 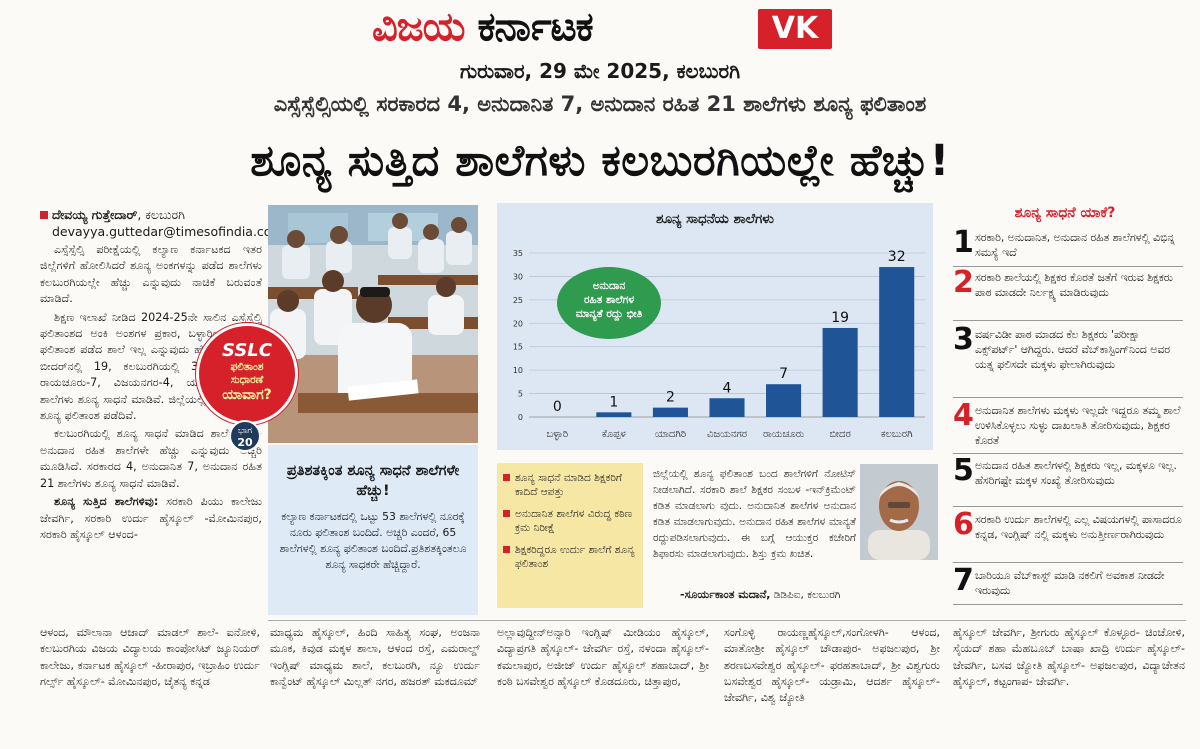 What do you see at coordinates (614, 434) in the screenshot?
I see `x-category-label-1: ಕೊಪ್ಪಳ` at bounding box center [614, 434].